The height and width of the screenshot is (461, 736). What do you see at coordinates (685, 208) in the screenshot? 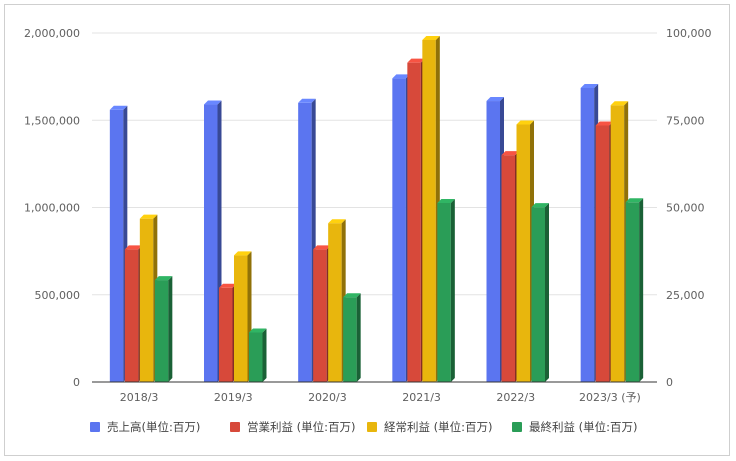
I see `right-axis-tick-label: 50,000` at bounding box center [685, 208].